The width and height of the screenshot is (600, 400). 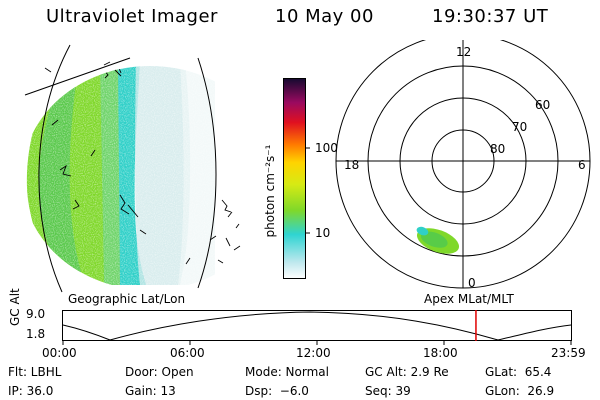 I want to click on gain-status: Gain: 13, so click(x=150, y=391).